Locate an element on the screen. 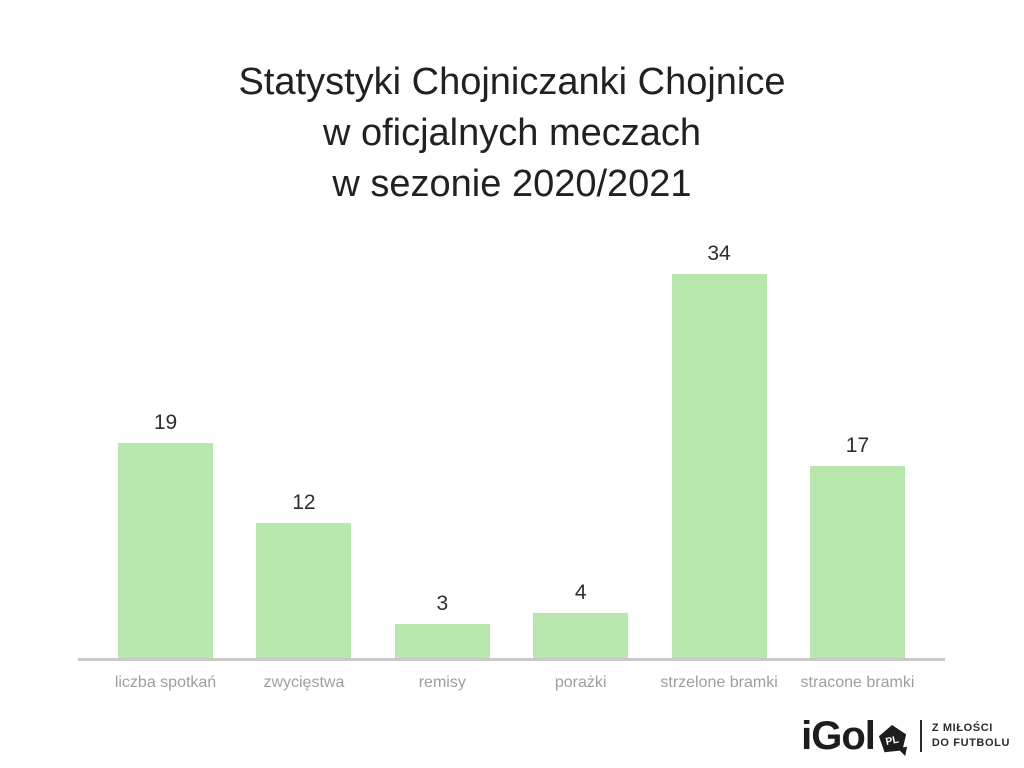 This screenshot has width=1024, height=768. category-cell: porażki is located at coordinates (580, 683).